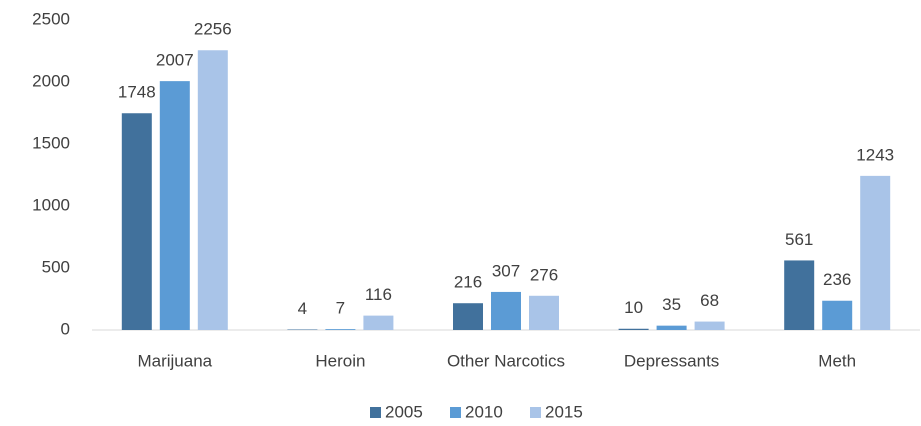  What do you see at coordinates (340, 360) in the screenshot?
I see `x-tick-label: Heroin` at bounding box center [340, 360].